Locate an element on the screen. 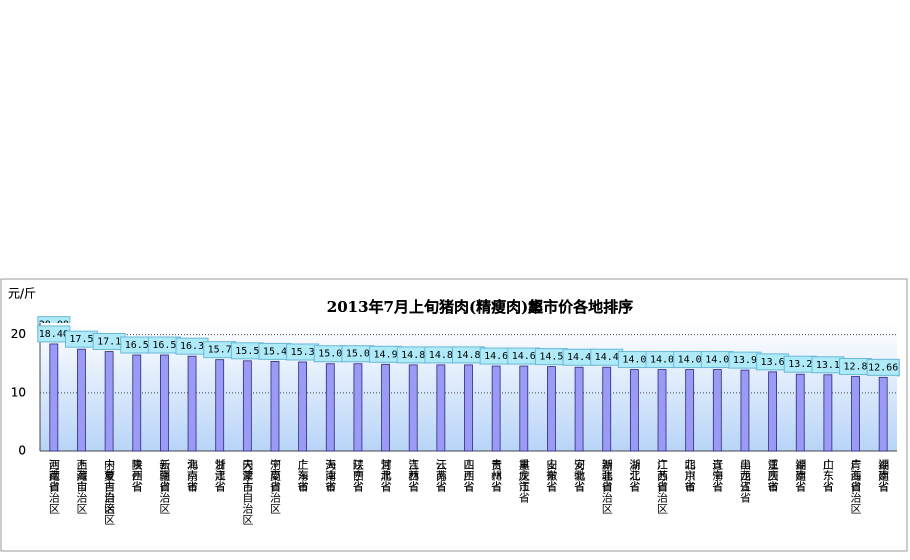  x-tick-label: 甘肃省 is located at coordinates (219, 476).